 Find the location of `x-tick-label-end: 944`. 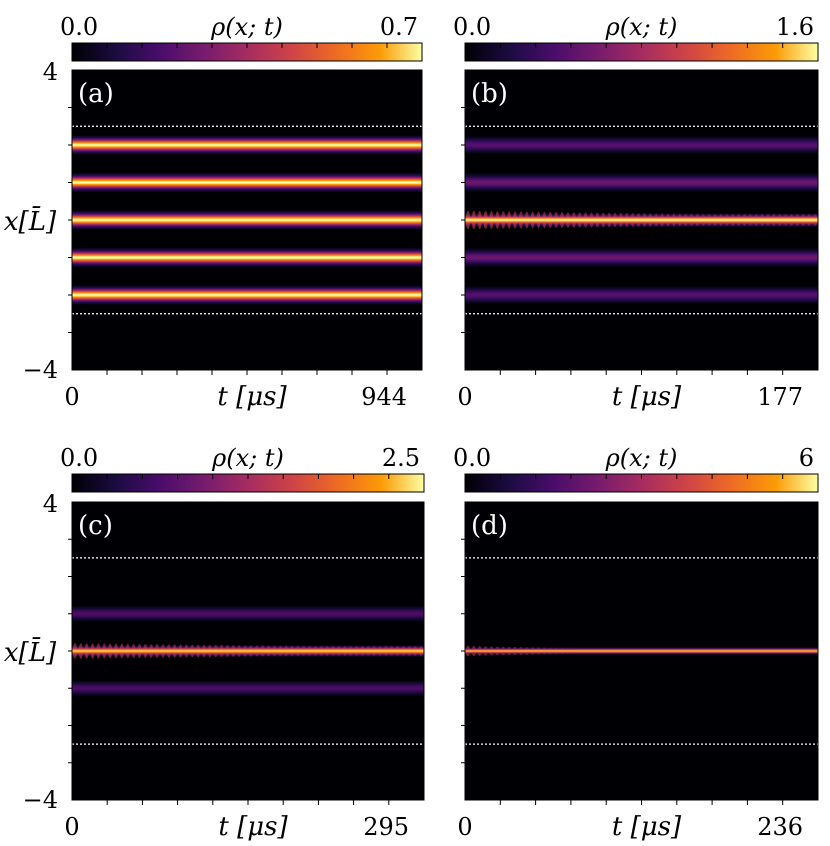

x-tick-label-end: 944 is located at coordinates (384, 397).